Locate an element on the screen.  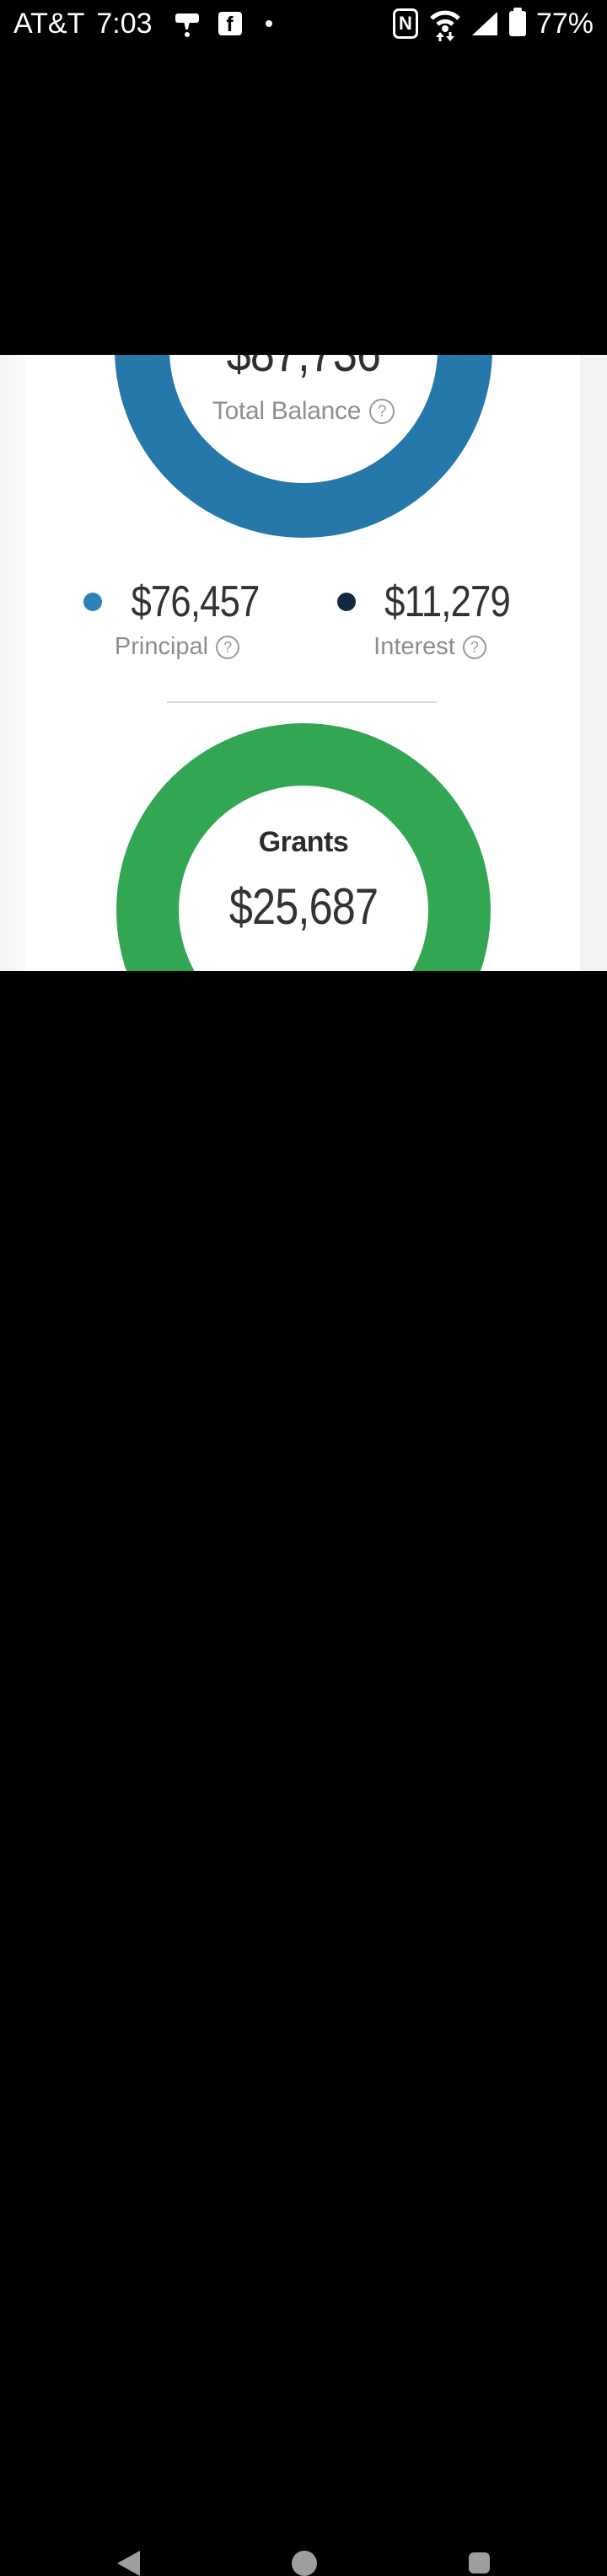
legend-item-principal: $76,457 Principal ? is located at coordinates (177, 618).